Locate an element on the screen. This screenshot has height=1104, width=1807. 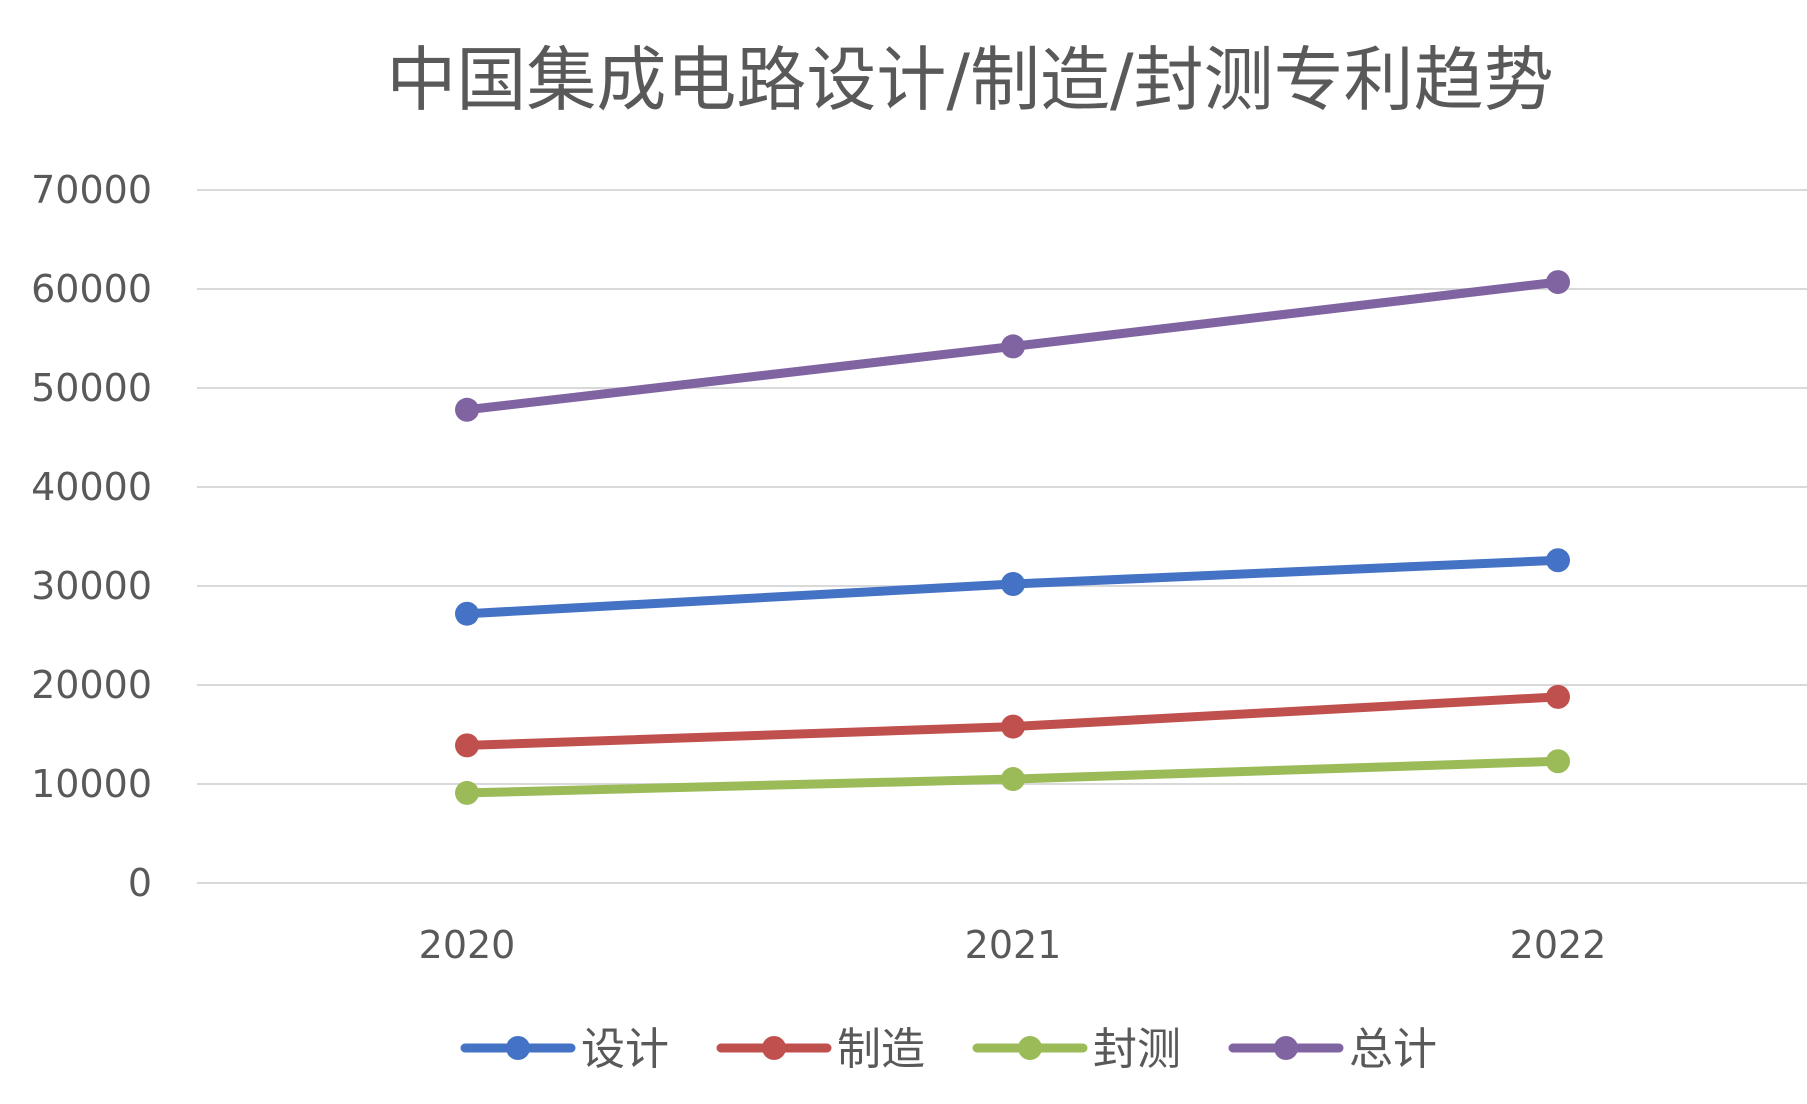
y-tick-label: 60000 is located at coordinates (91, 289).